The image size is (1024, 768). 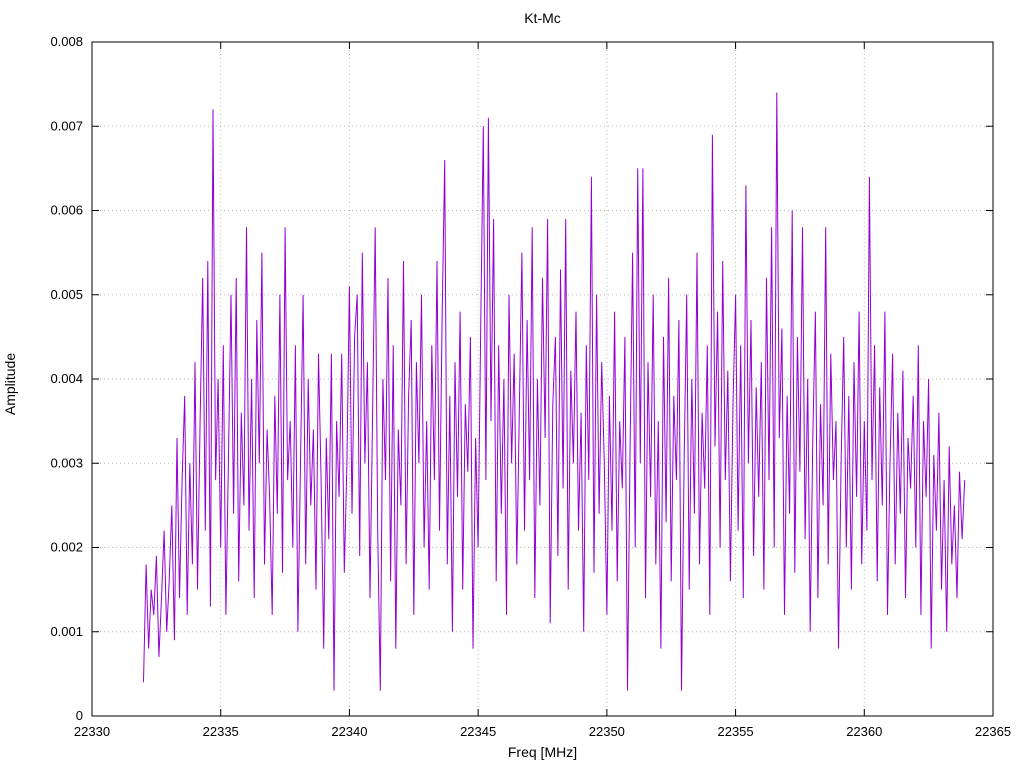 I want to click on y-tick-label: 0.003, so click(x=66, y=462).